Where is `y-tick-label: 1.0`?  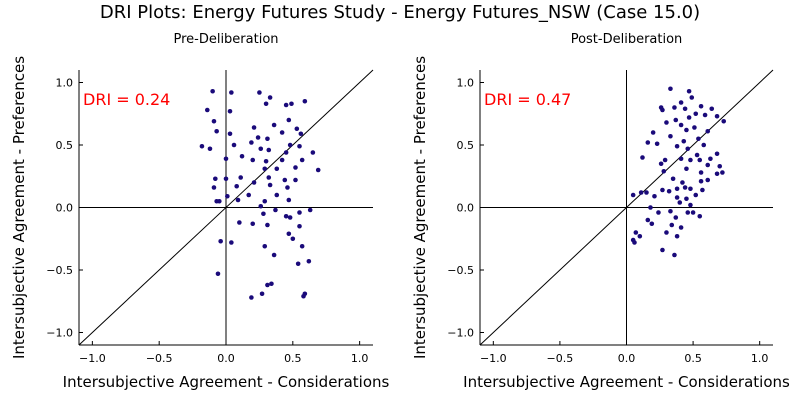 y-tick-label: 1.0 is located at coordinates (65, 83).